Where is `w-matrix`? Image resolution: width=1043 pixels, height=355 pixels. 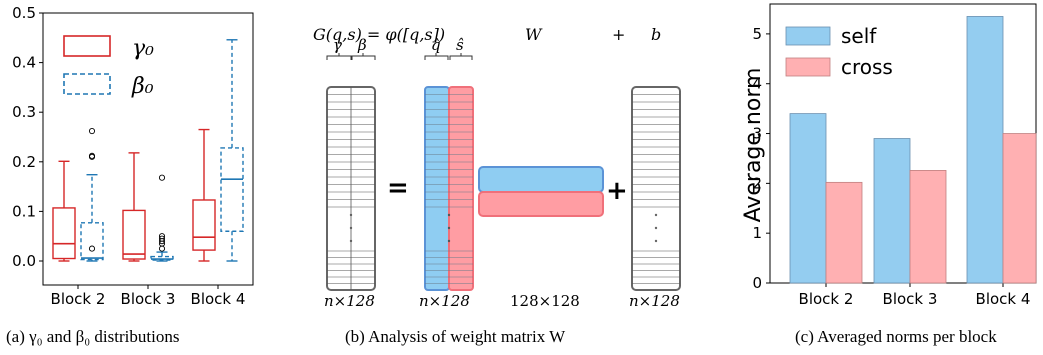 w-matrix is located at coordinates (541, 191).